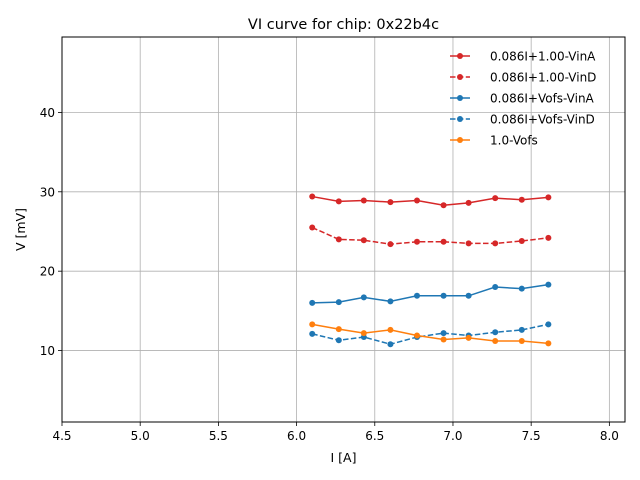 Image resolution: width=640 pixels, height=480 pixels. I want to click on legend-label: 0.086I+Vofs-VinD, so click(542, 120).